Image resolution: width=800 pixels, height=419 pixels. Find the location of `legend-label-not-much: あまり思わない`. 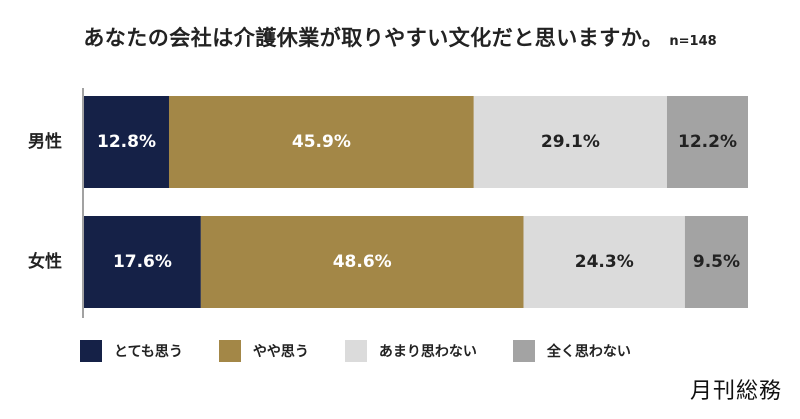

legend-label-not-much: あまり思わない is located at coordinates (427, 352).